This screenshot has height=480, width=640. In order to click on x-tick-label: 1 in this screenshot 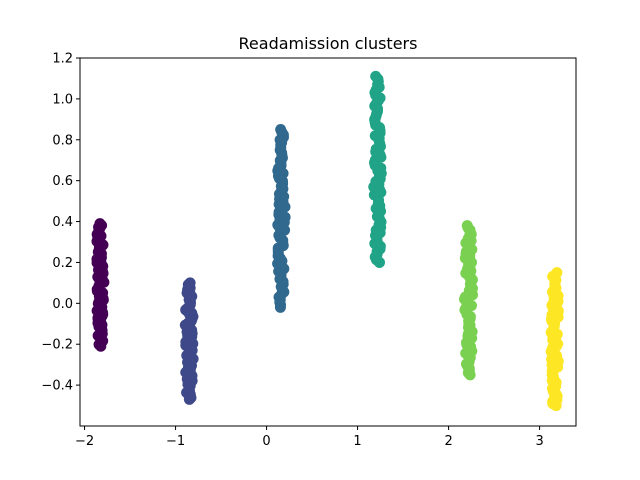, I will do `click(357, 441)`.